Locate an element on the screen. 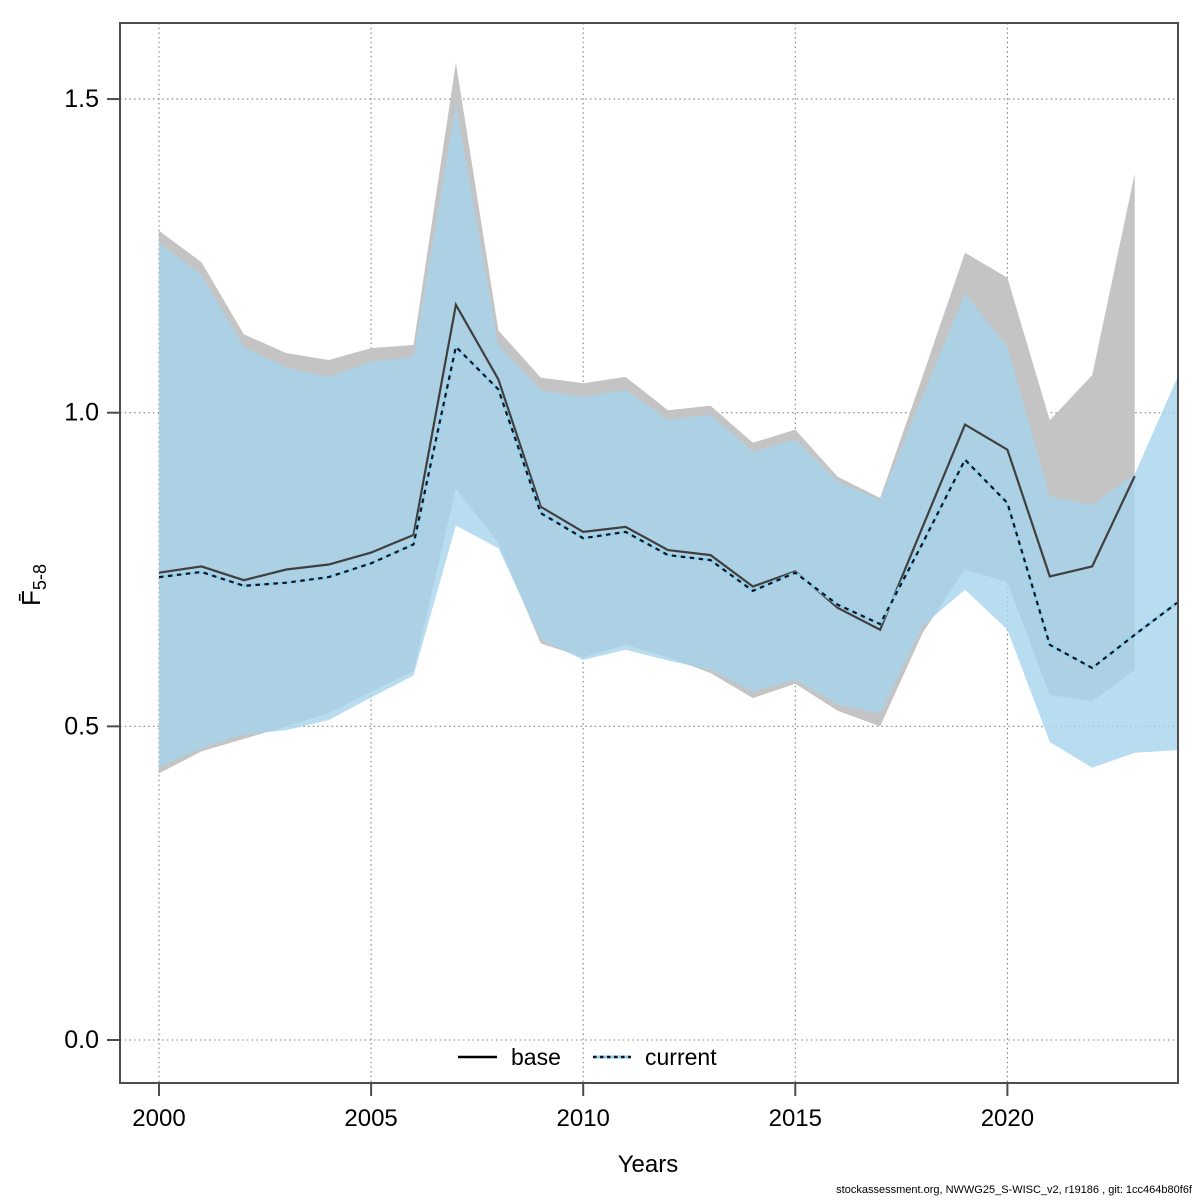 The image size is (1200, 1200). x-axis-title: Years is located at coordinates (648, 1164).